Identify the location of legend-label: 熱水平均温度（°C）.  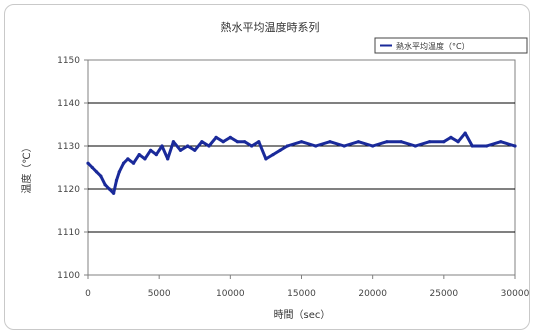
(433, 46).